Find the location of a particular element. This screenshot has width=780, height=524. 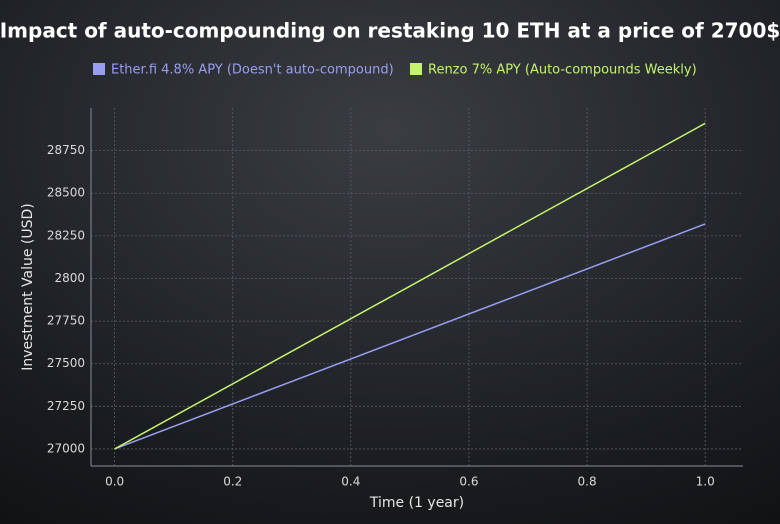

y-tick-label: 27750 is located at coordinates (66, 321).